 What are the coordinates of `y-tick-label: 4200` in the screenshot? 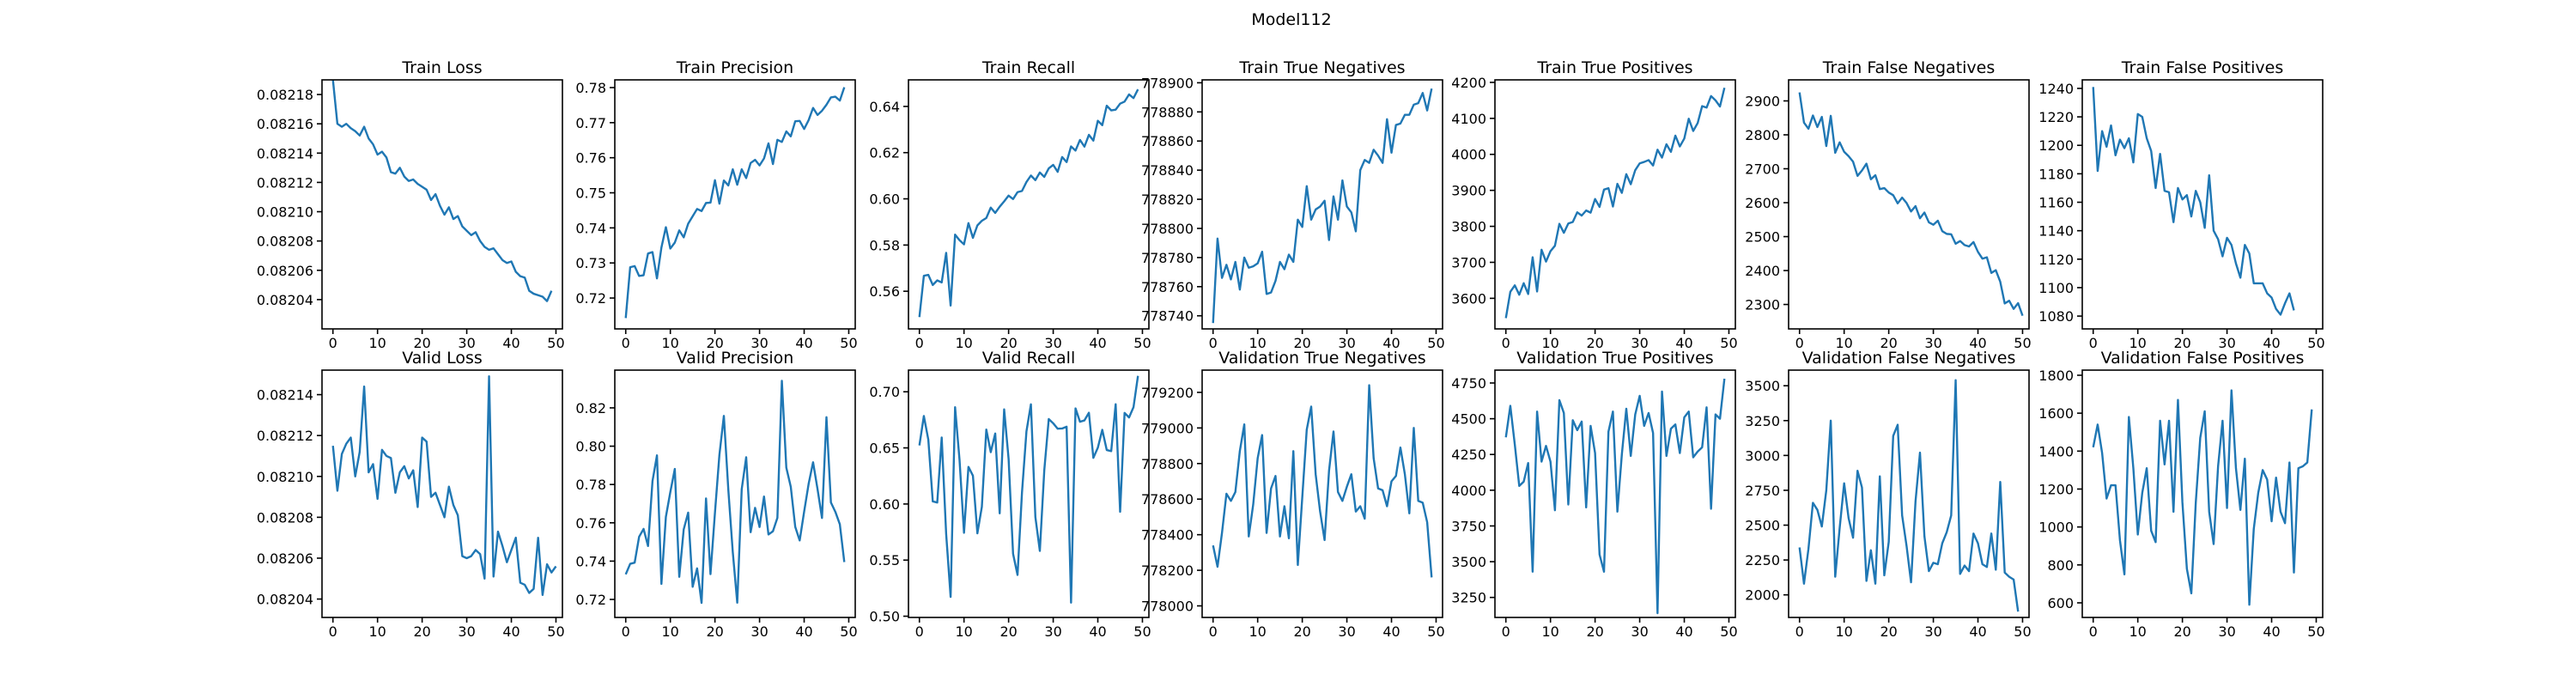 It's located at (1469, 83).